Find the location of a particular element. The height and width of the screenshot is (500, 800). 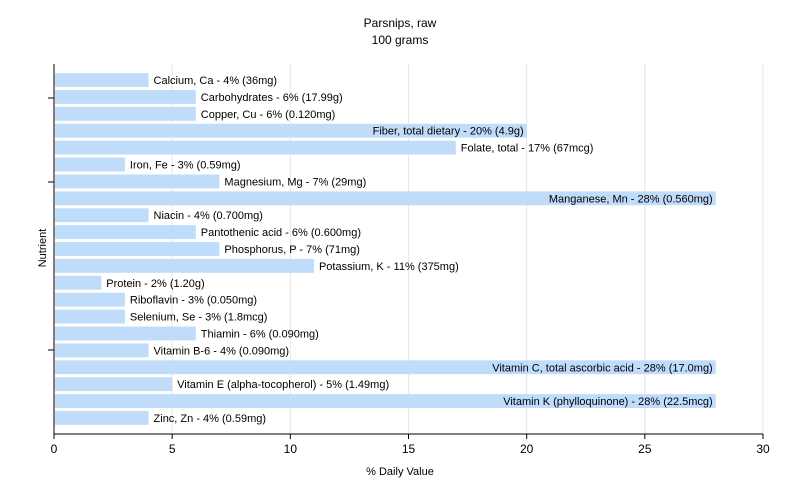

x-tick-label-15: 15 is located at coordinates (409, 449).